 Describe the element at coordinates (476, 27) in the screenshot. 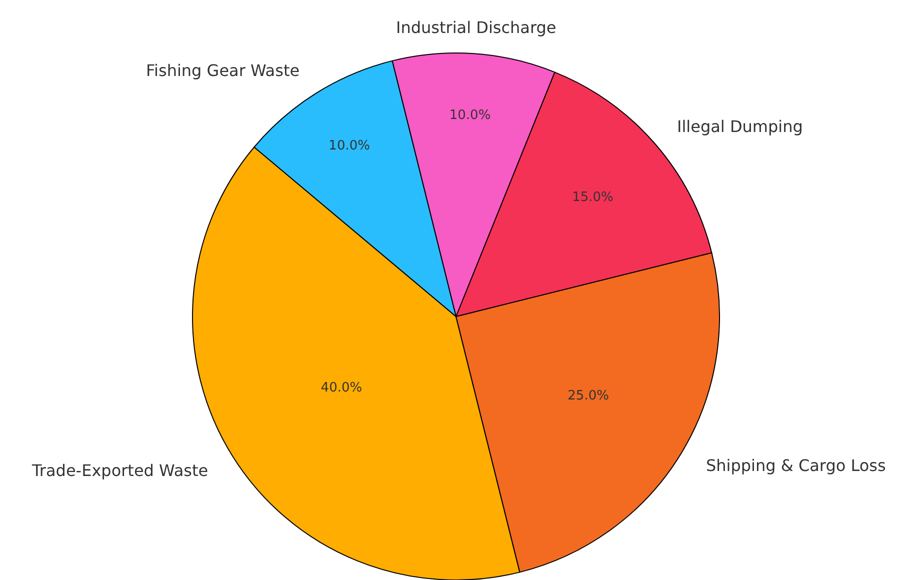

I see `slice-label: Industrial Discharge` at that location.